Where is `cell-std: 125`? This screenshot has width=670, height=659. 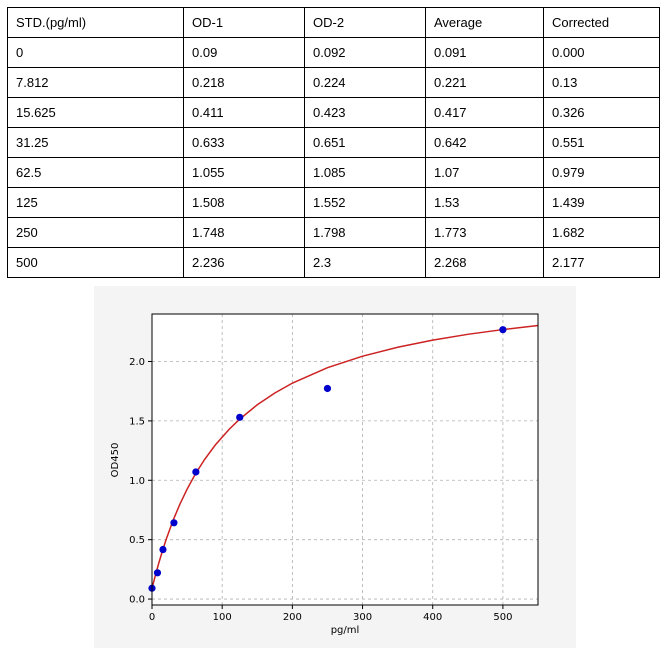 cell-std: 125 is located at coordinates (95, 202).